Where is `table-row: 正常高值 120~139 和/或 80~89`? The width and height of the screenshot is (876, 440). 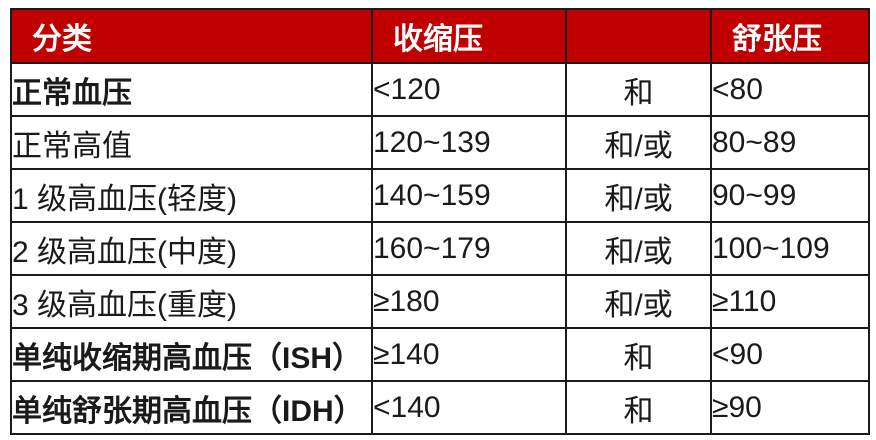
table-row: 正常高值 120~139 和/或 80~89 is located at coordinates (440, 142).